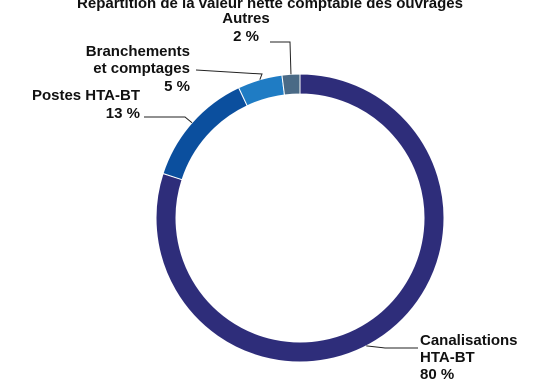 This screenshot has height=383, width=540. What do you see at coordinates (246, 36) in the screenshot?
I see `label-autres-value: 2 %` at bounding box center [246, 36].